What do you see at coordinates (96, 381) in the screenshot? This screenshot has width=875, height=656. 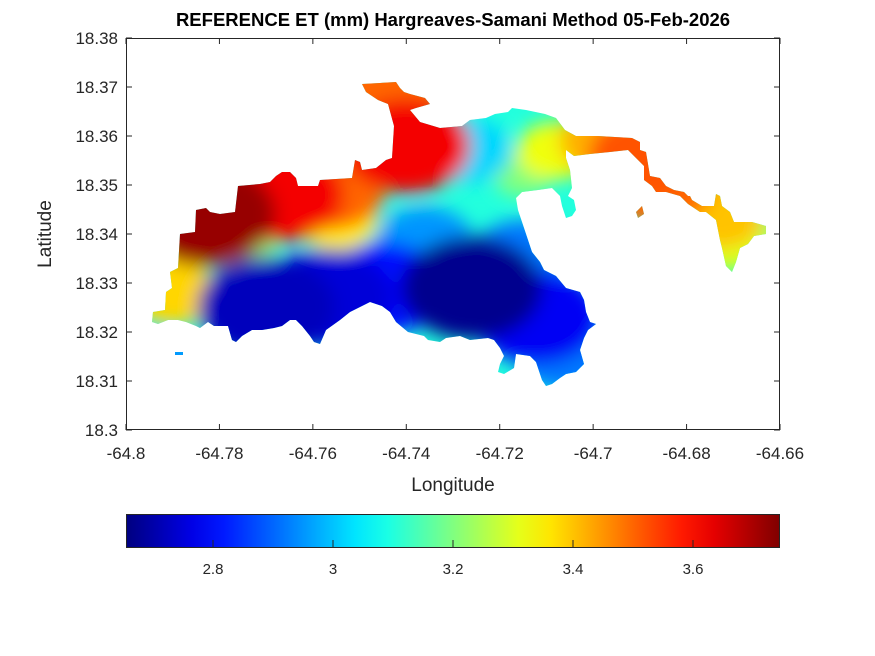 I see `y-tick-label: 18.31` at bounding box center [96, 381].